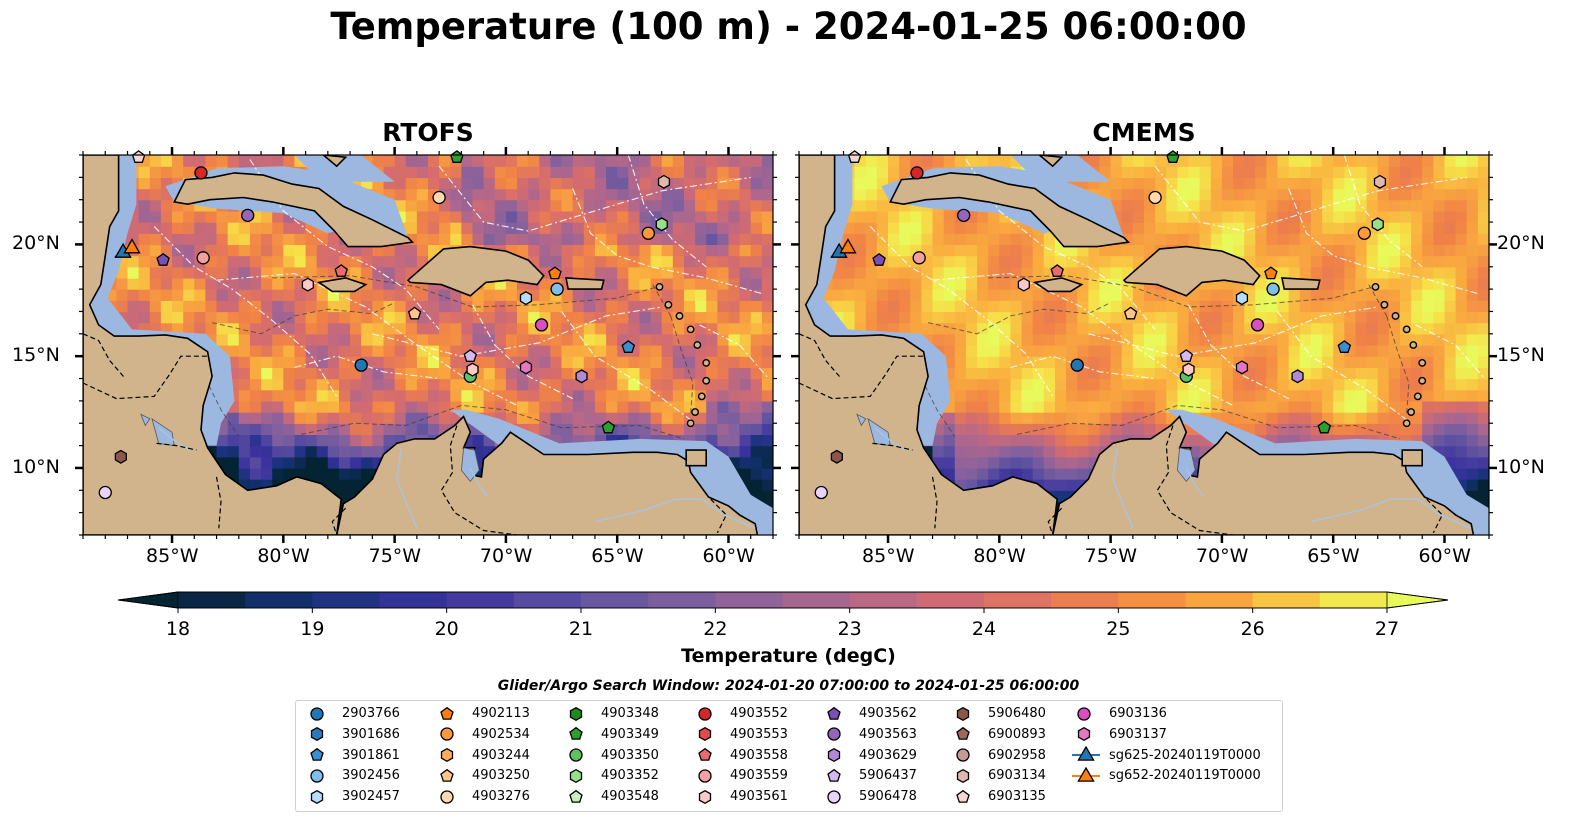 Image resolution: width=1577 pixels, height=826 pixels. What do you see at coordinates (1060, 168) in the screenshot?
I see `shelf-area` at bounding box center [1060, 168].